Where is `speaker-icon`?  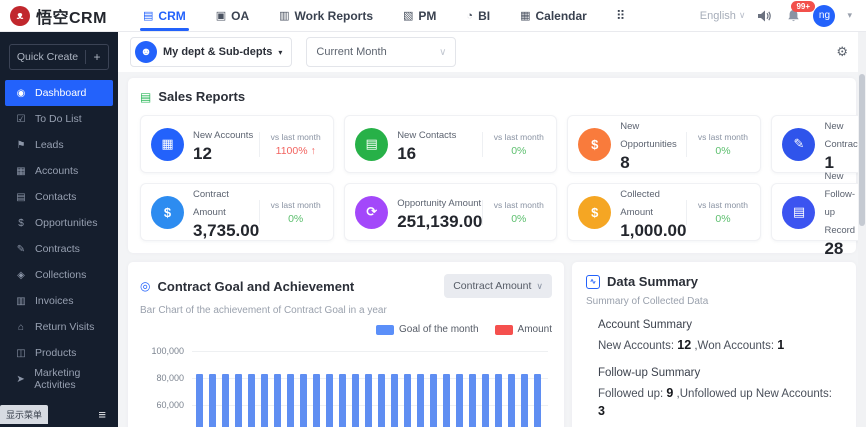
speaker-icon is located at coordinates (765, 16).